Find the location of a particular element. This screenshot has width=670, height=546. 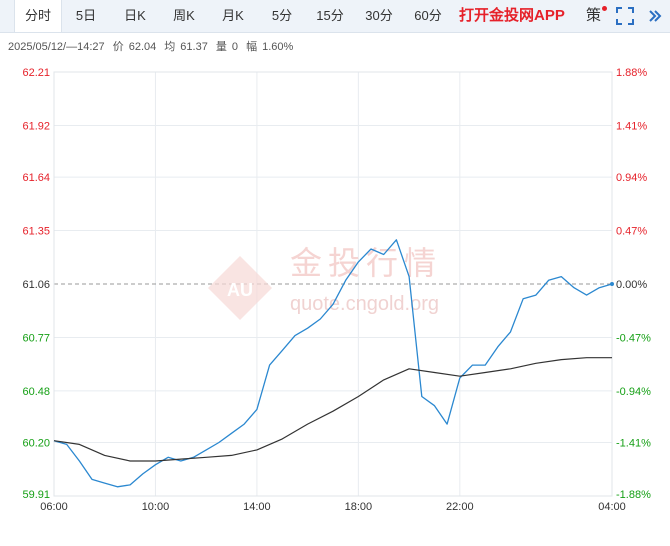

y-tick-label: 60.20 is located at coordinates (36, 444).